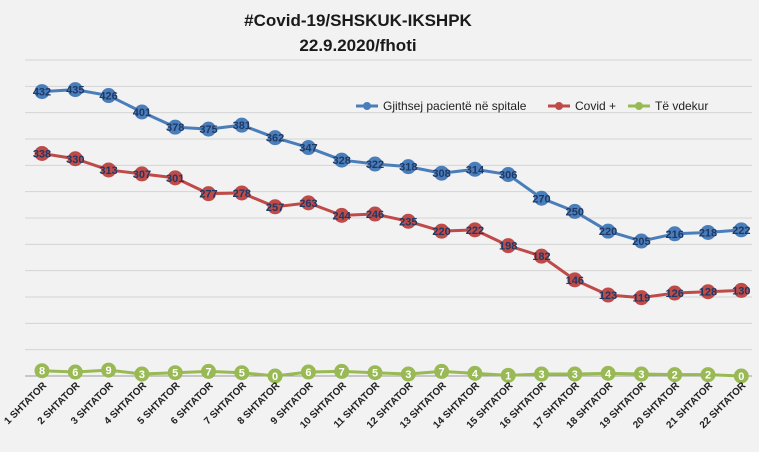  I want to click on data-label: 301, so click(175, 179).